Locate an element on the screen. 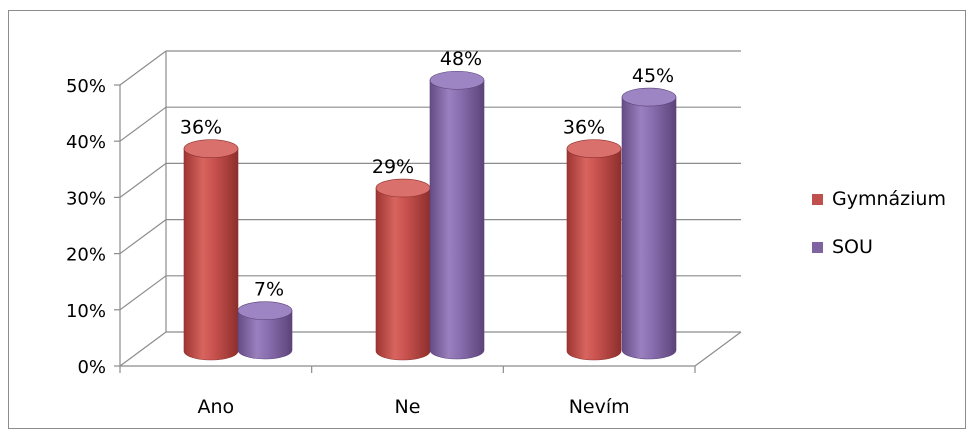  data-label: 48% is located at coordinates (461, 59).